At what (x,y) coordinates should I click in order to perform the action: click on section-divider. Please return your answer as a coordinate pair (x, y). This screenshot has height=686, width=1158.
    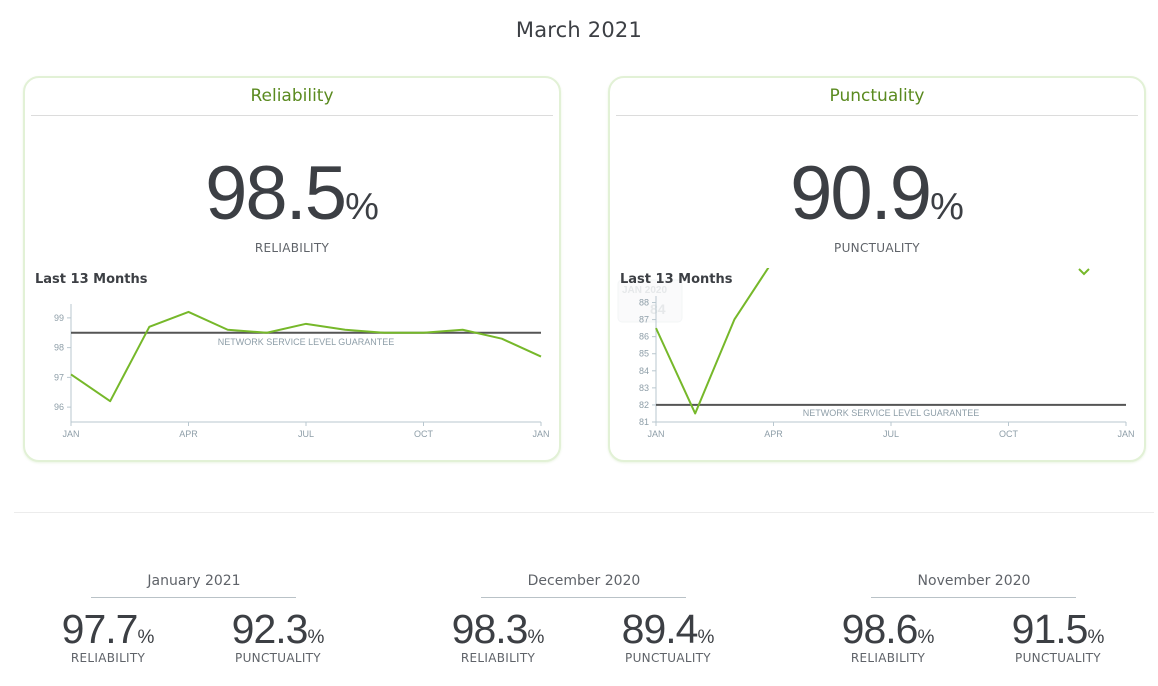
    Looking at the image, I should click on (584, 512).